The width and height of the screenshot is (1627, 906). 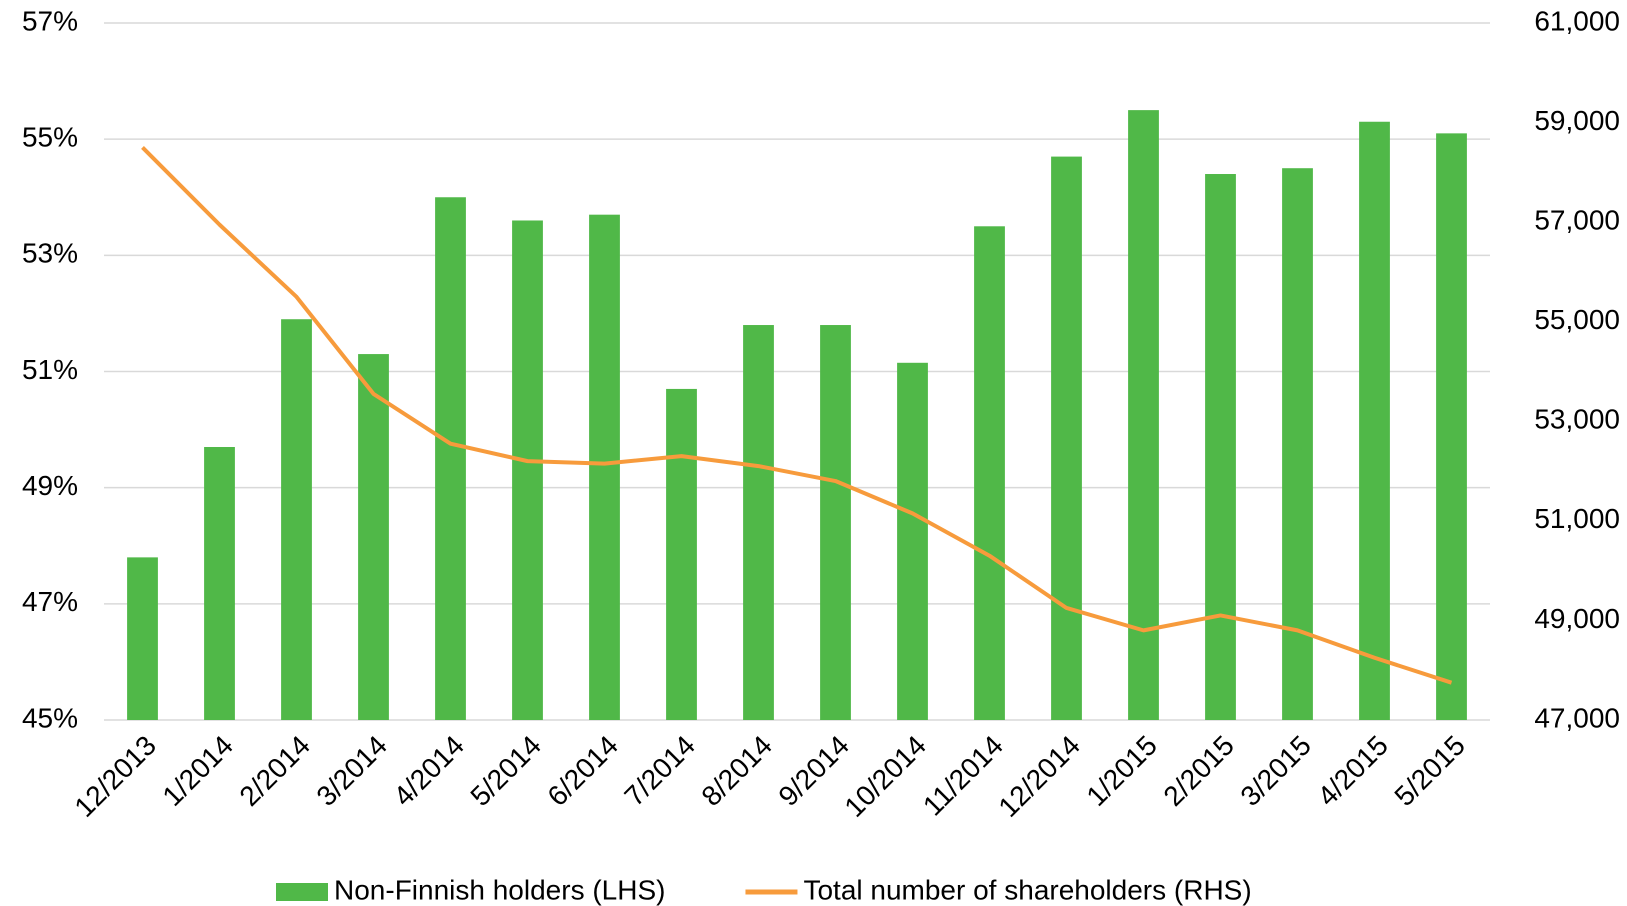 What do you see at coordinates (50, 253) in the screenshot?
I see `y-tick-label: 53%` at bounding box center [50, 253].